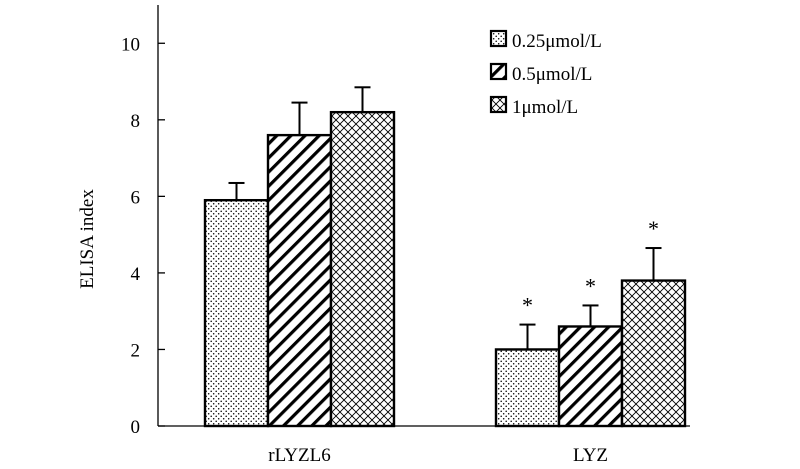 The width and height of the screenshot is (800, 469). I want to click on y-tick-label: 2, so click(136, 350).